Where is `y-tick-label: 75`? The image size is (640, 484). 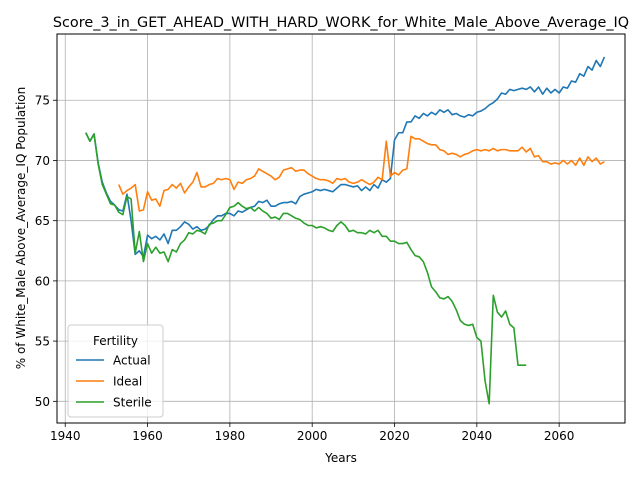 y-tick-label: 75 is located at coordinates (42, 101).